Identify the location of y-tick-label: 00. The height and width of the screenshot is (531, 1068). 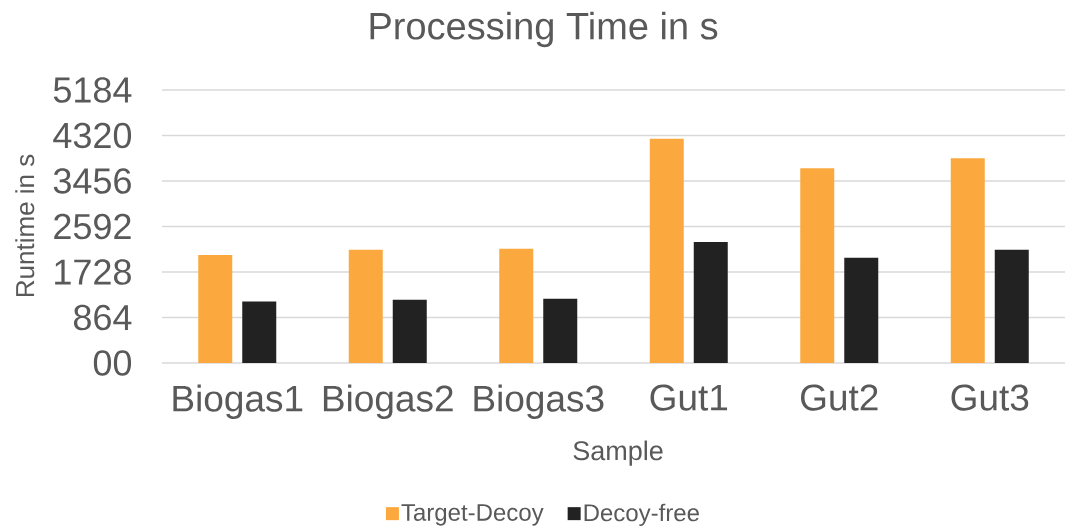
(112, 363).